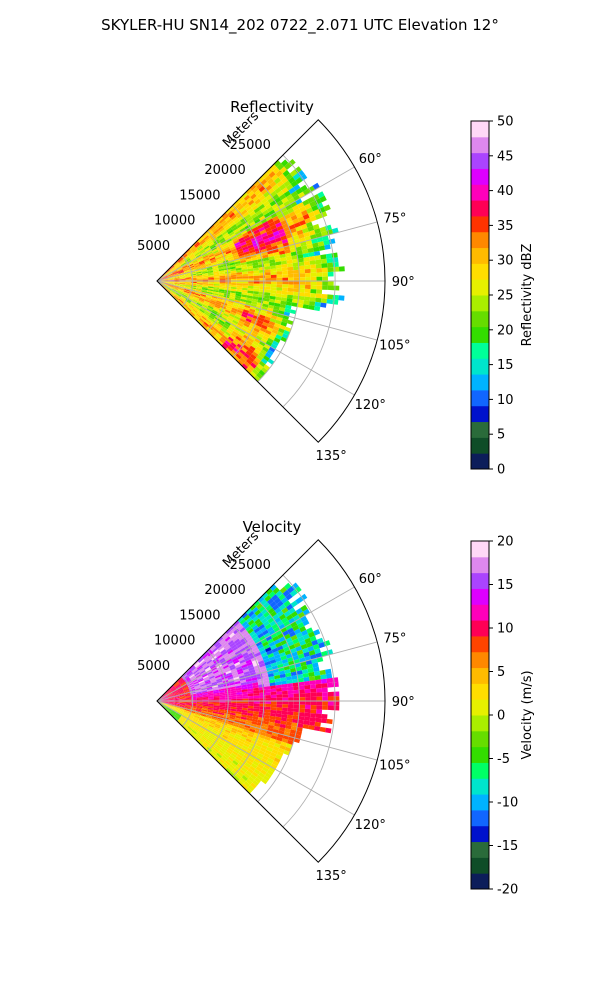 This screenshot has width=600, height=1000. Describe the element at coordinates (480, 295) in the screenshot. I see `reflectivity-colorbar` at that location.